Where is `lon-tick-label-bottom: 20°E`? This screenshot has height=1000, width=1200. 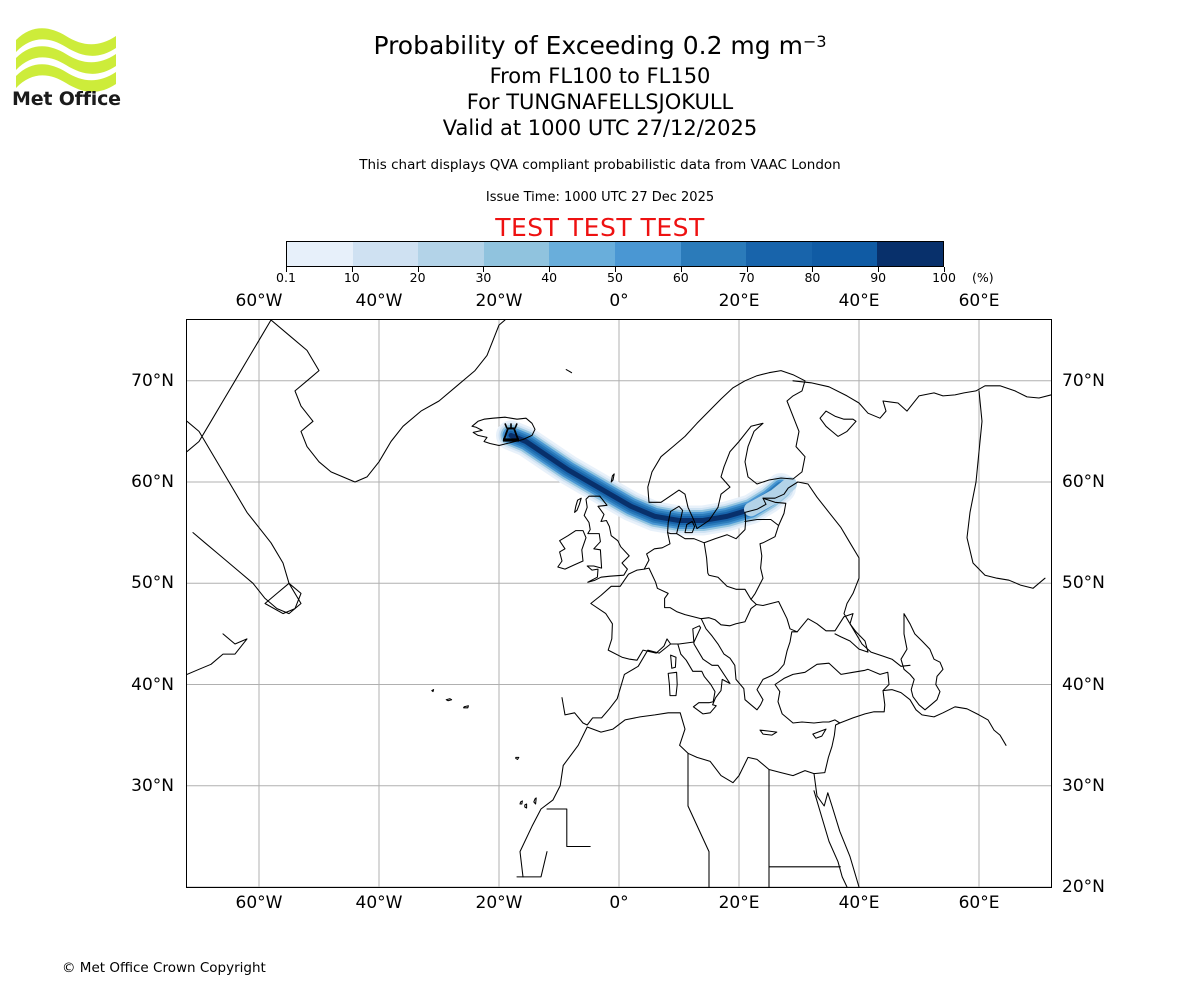 lon-tick-label-bottom: 20°E is located at coordinates (739, 903).